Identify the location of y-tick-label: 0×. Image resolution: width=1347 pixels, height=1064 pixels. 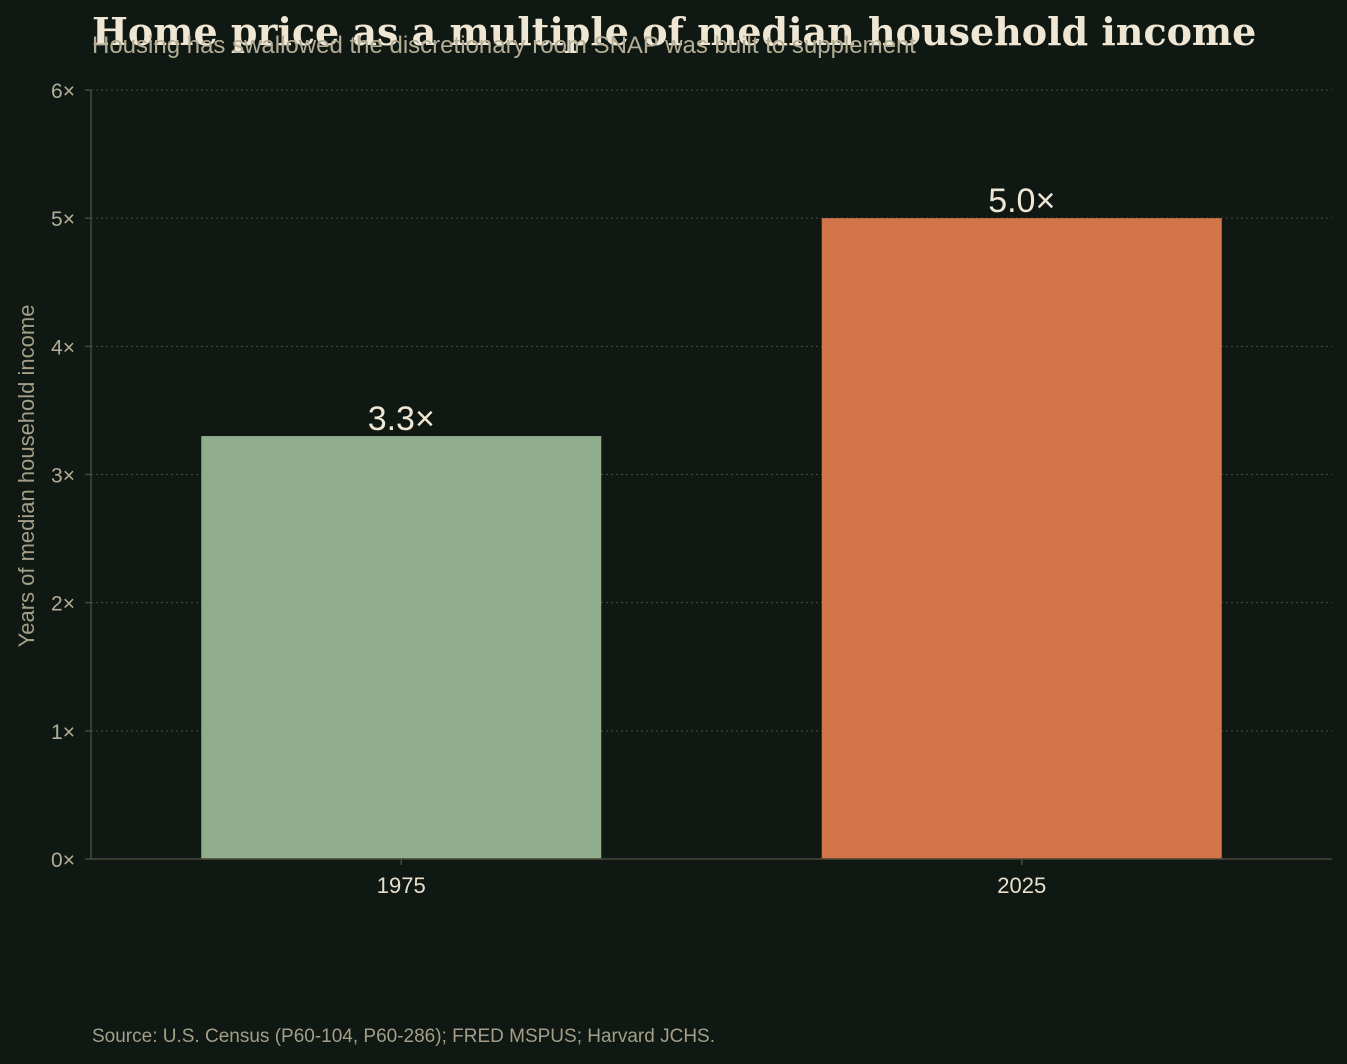
(63, 860).